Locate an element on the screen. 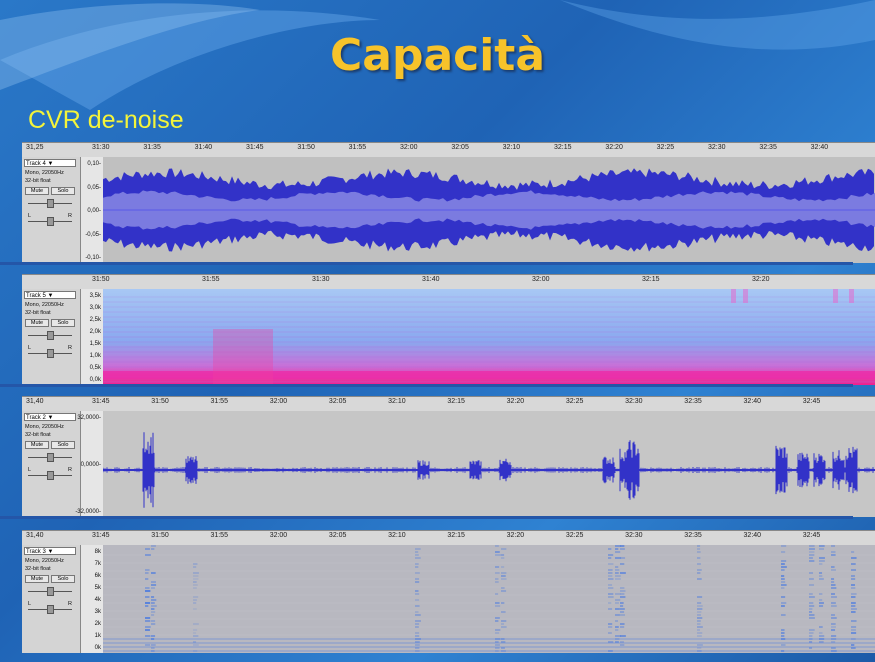 Image resolution: width=875 pixels, height=662 pixels. track-name-dropdown: Track 3 ▼ is located at coordinates (50, 551).